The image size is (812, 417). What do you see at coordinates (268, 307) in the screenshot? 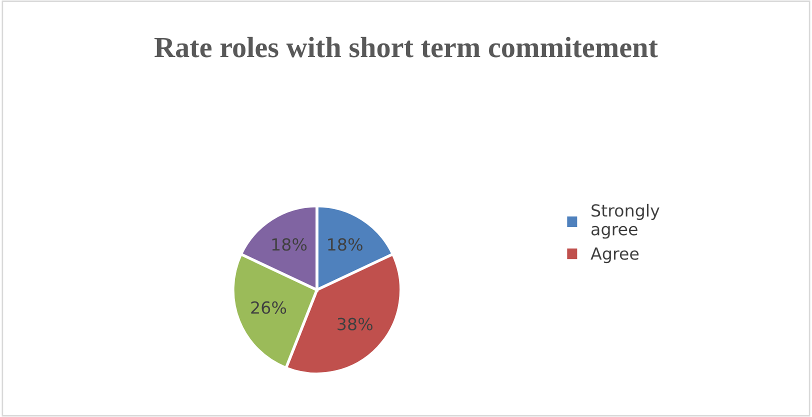
I see `data-label: 26%` at bounding box center [268, 307].